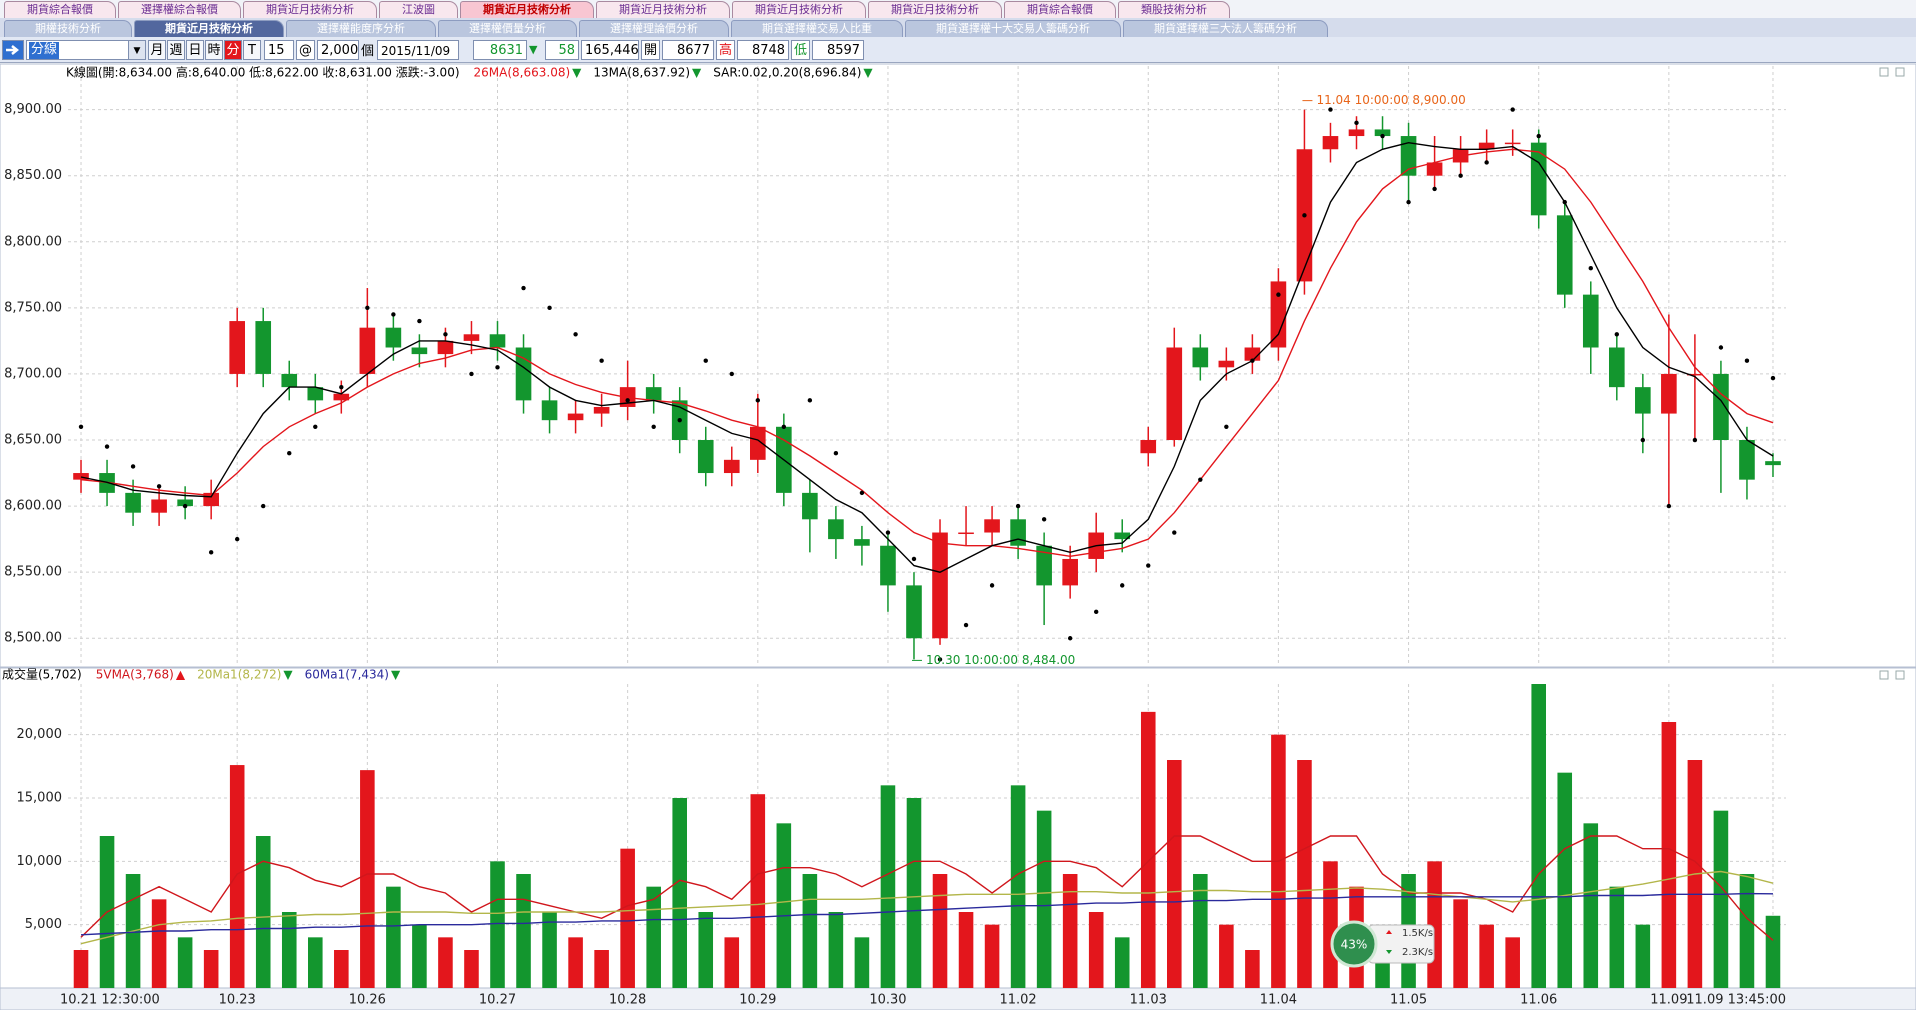  Describe the element at coordinates (500, 49) in the screenshot. I see `last-price: 8631` at that location.